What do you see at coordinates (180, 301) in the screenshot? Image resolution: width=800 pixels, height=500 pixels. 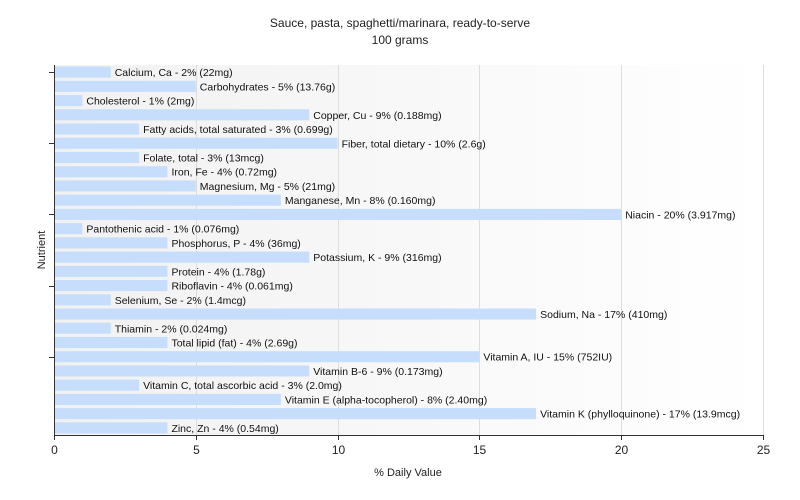 I see `bar-label: Selenium, Se - 2% (1.4mcg)` at bounding box center [180, 301].